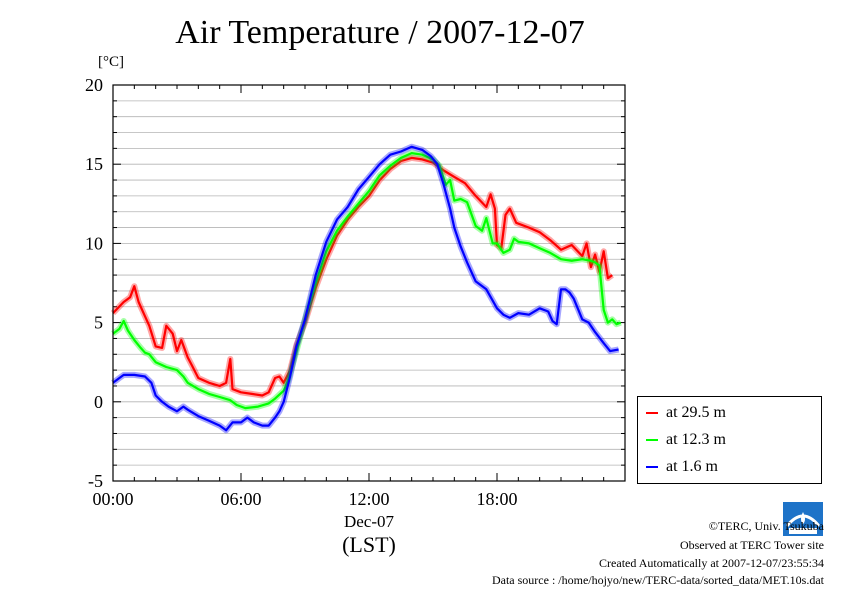 Image resolution: width=842 pixels, height=595 pixels. Describe the element at coordinates (95, 481) in the screenshot. I see `y-tick-label: -5` at that location.